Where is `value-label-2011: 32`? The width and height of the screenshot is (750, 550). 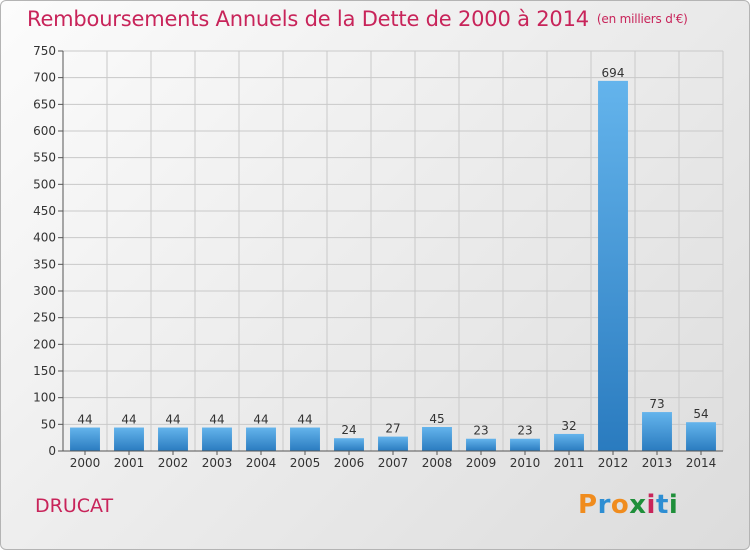
value-label-2011: 32 is located at coordinates (568, 426).